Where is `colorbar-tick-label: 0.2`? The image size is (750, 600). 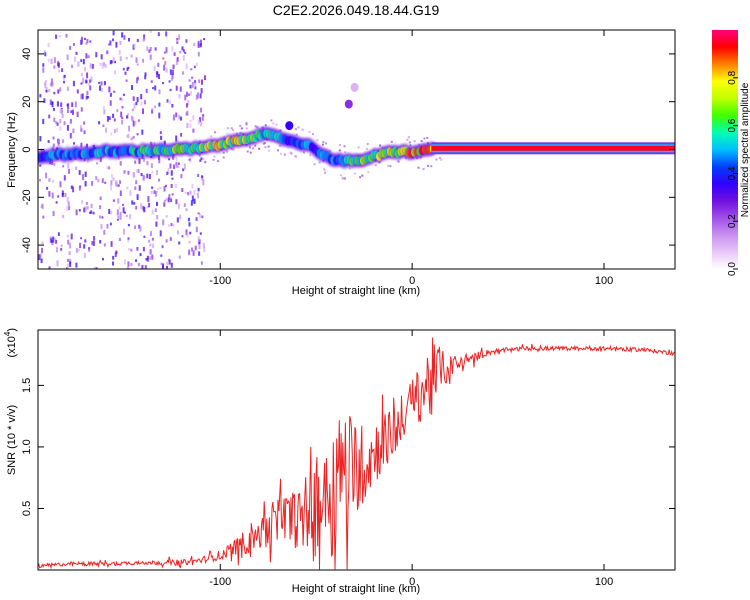
colorbar-tick-label: 0.2 is located at coordinates (732, 221).